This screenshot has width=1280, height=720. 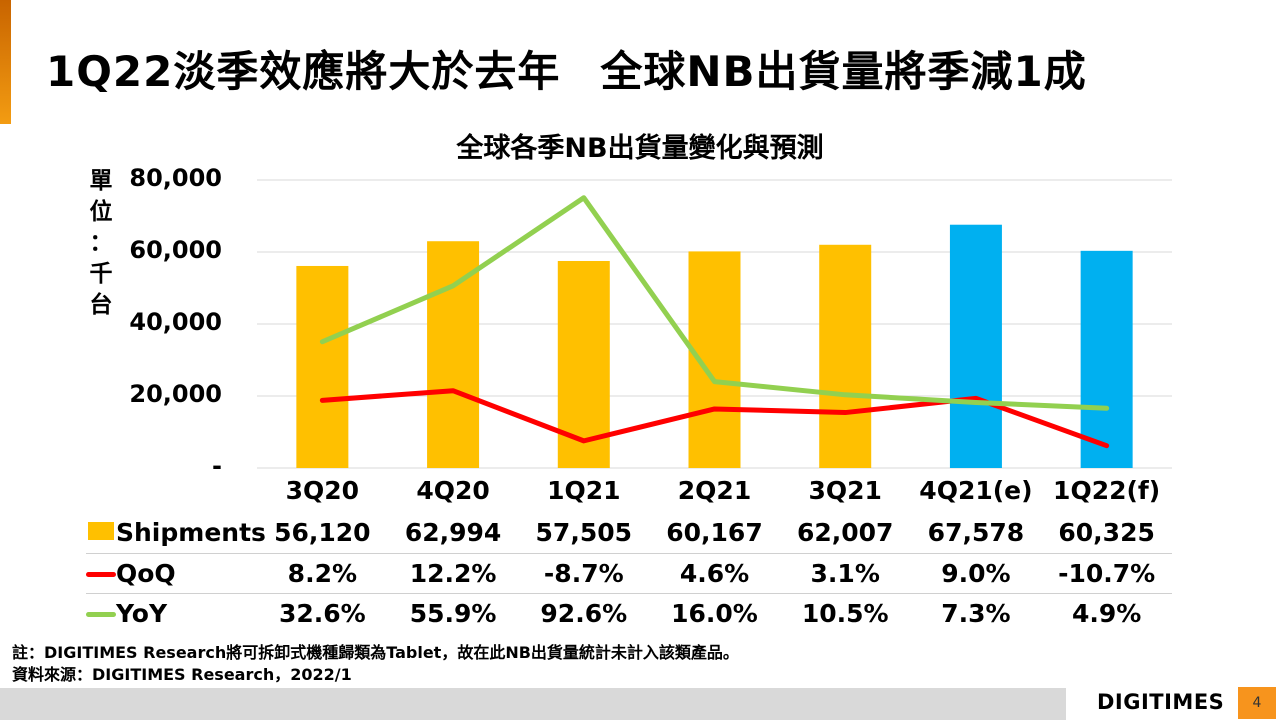 What do you see at coordinates (1106, 359) in the screenshot?
I see `bar-1Q22(f)` at bounding box center [1106, 359].